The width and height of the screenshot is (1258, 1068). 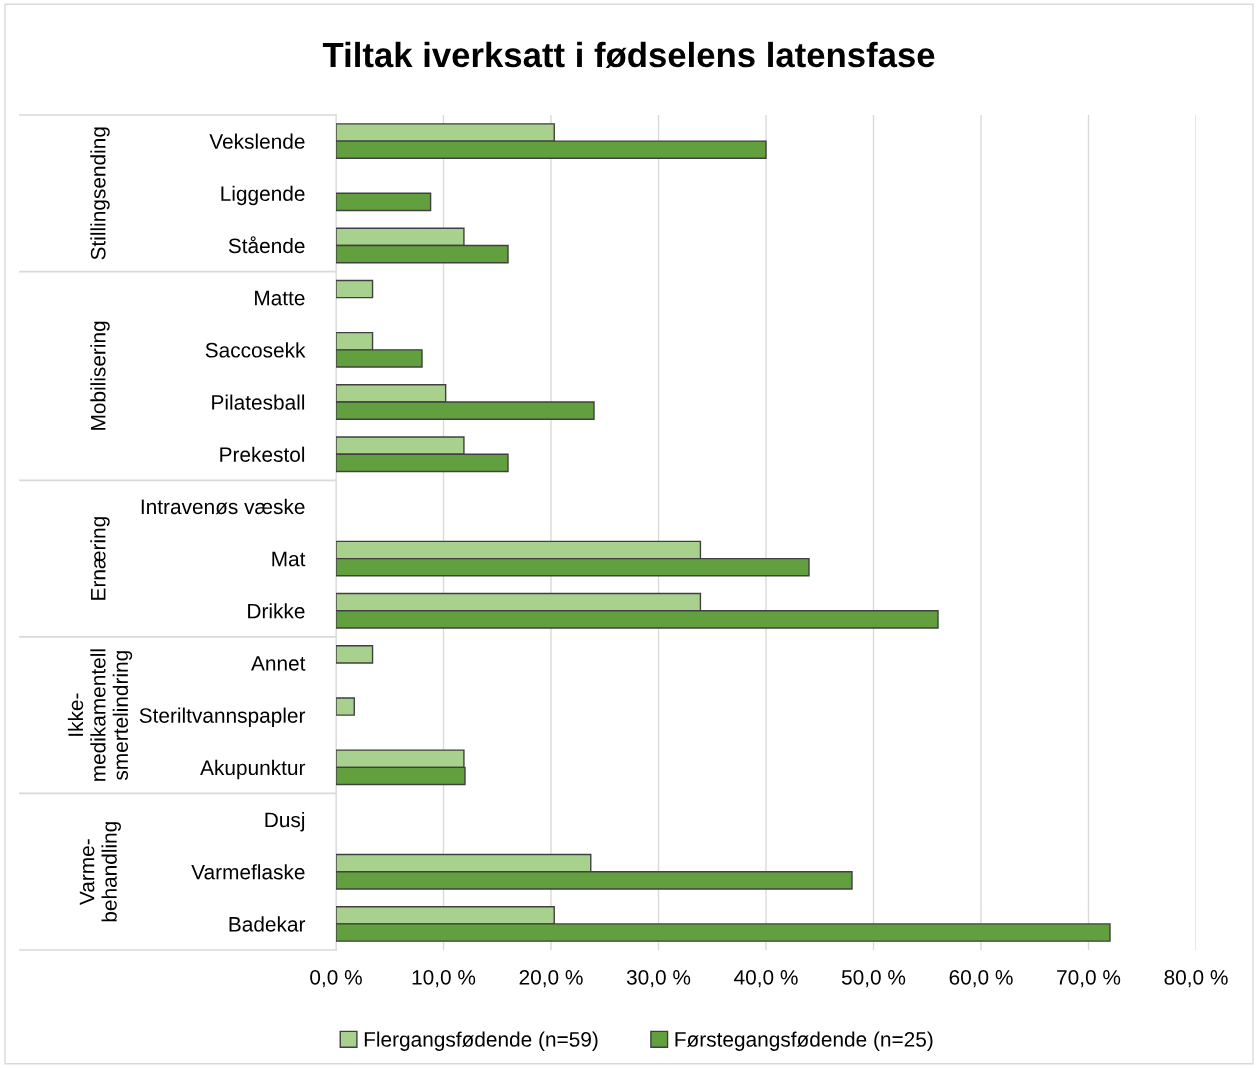 What do you see at coordinates (285, 821) in the screenshot?
I see `y-tick-label: Dusj` at bounding box center [285, 821].